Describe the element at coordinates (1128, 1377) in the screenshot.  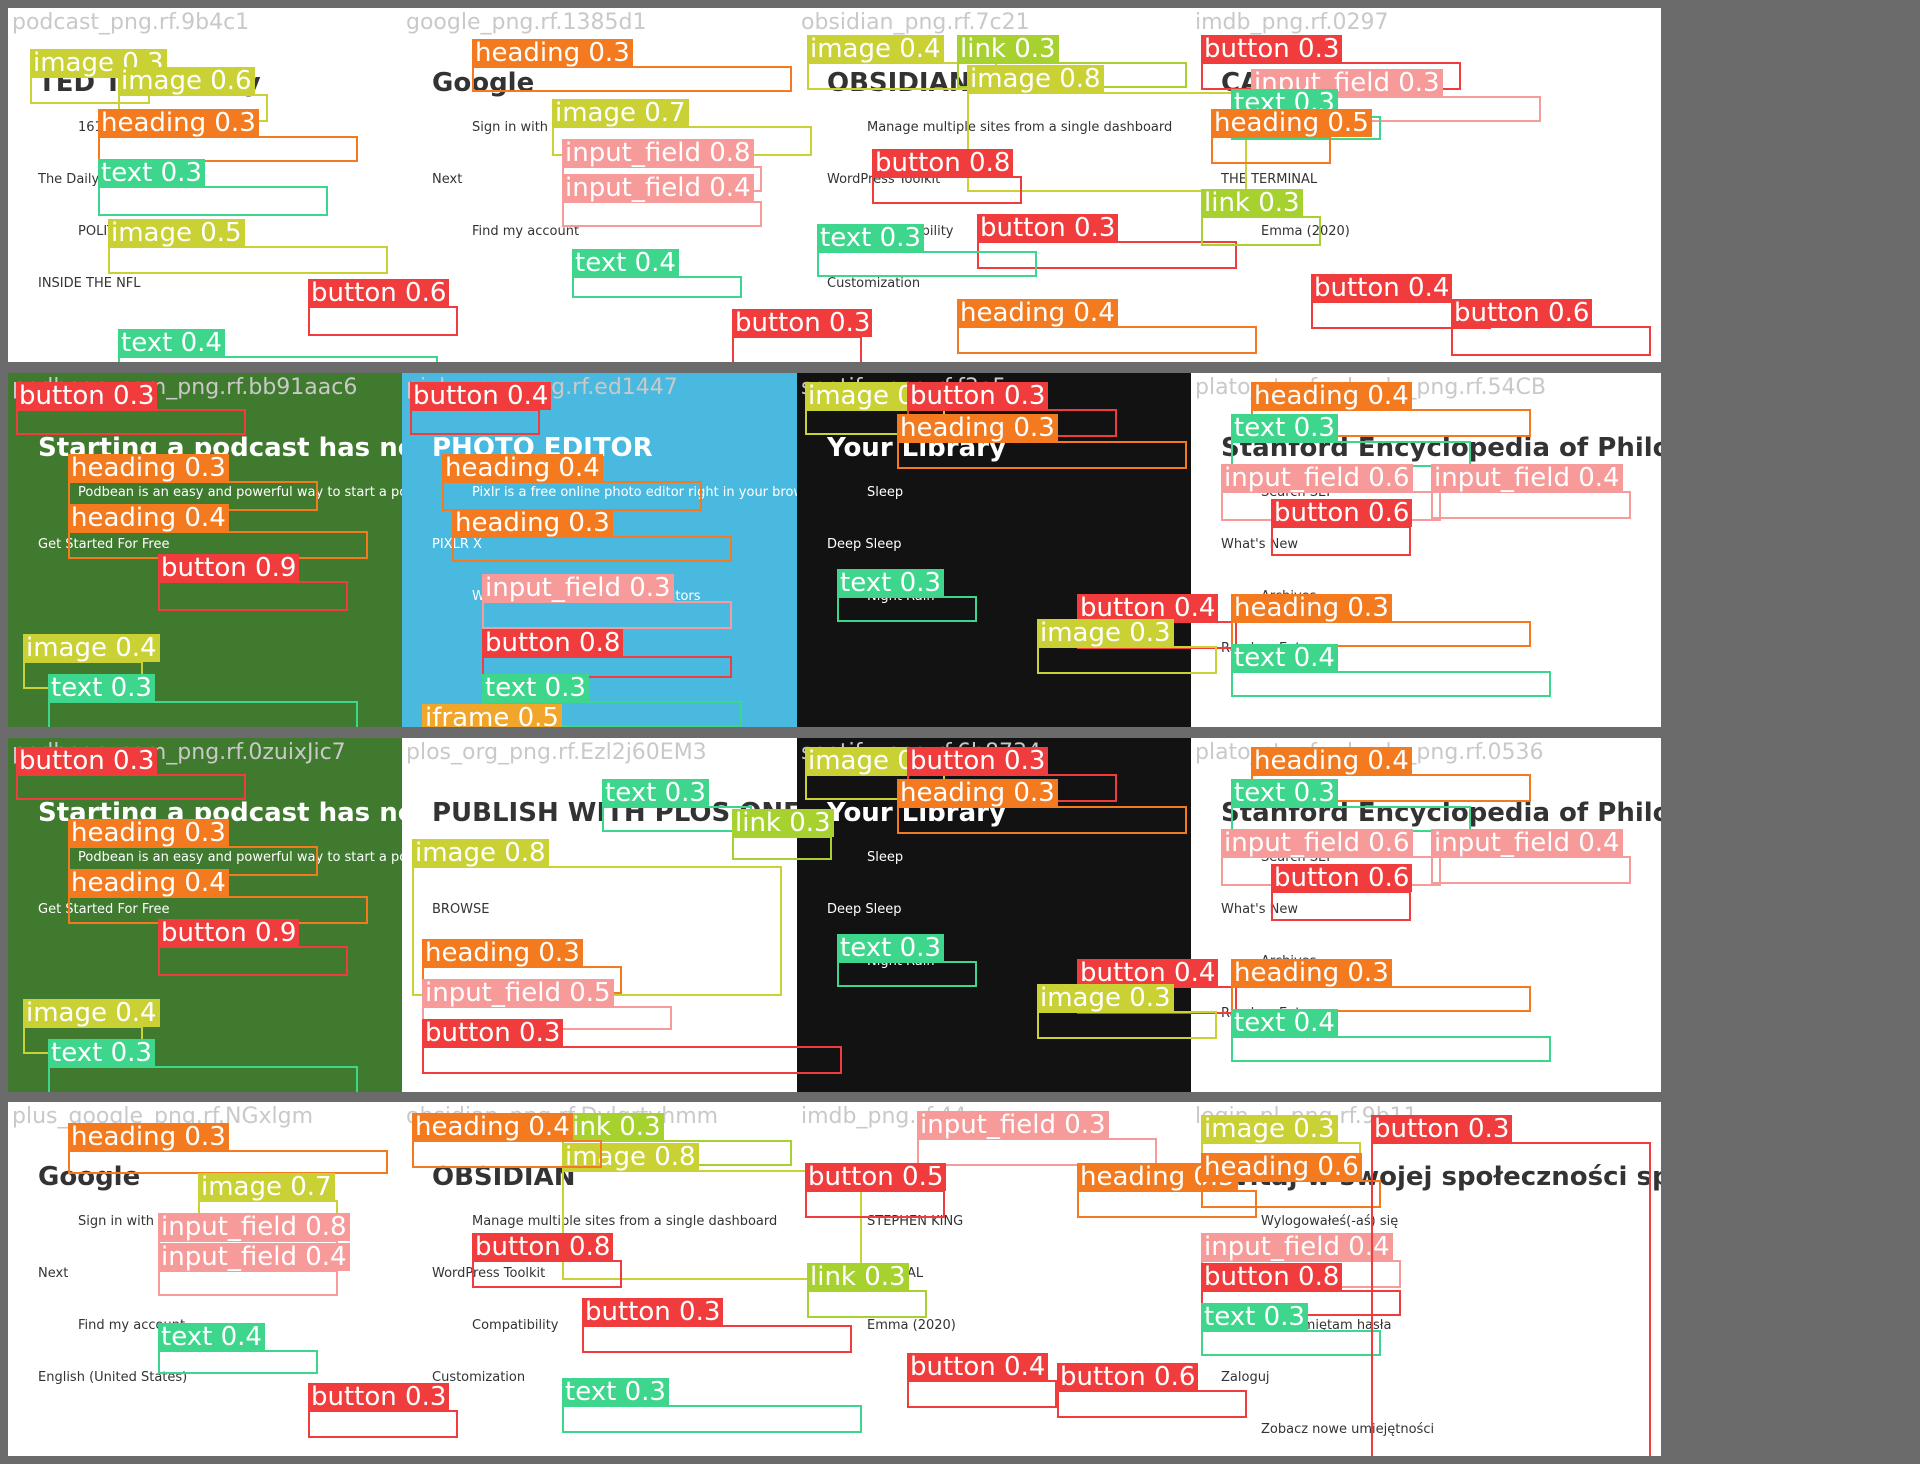
I see `detection-label: button 0.6` at that location.